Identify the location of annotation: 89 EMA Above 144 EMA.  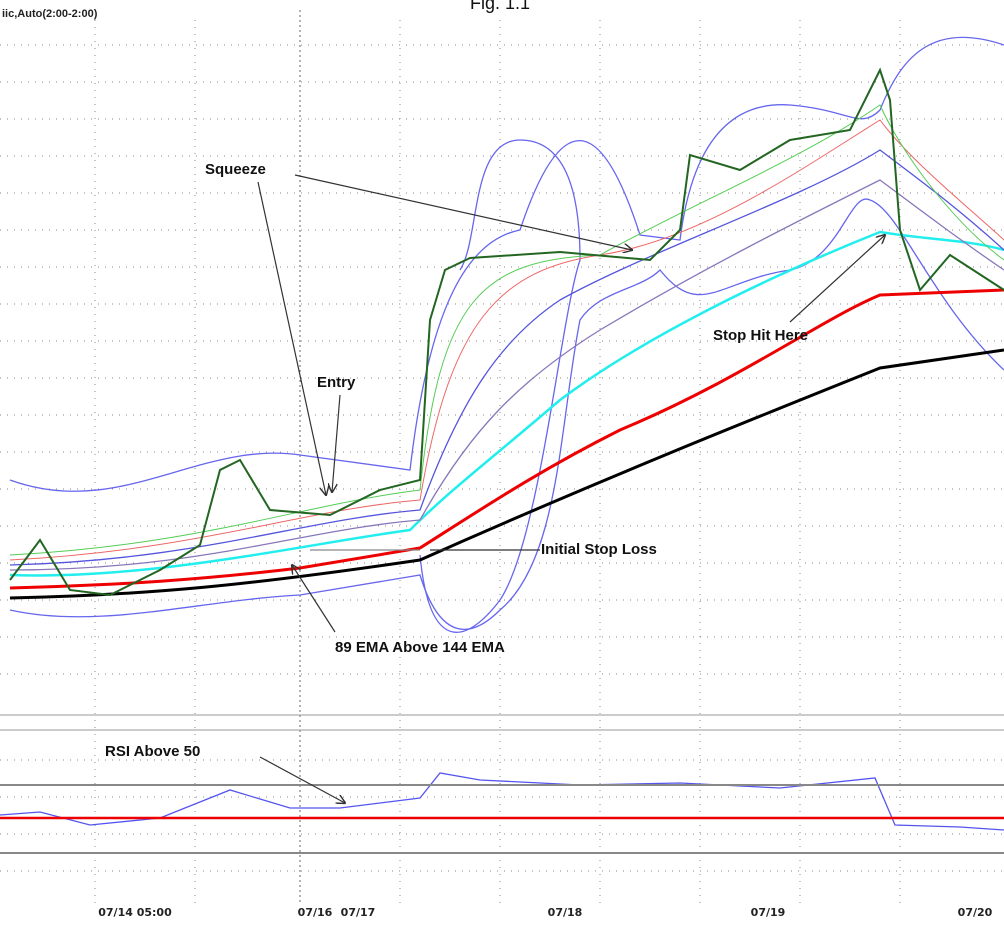
(420, 647).